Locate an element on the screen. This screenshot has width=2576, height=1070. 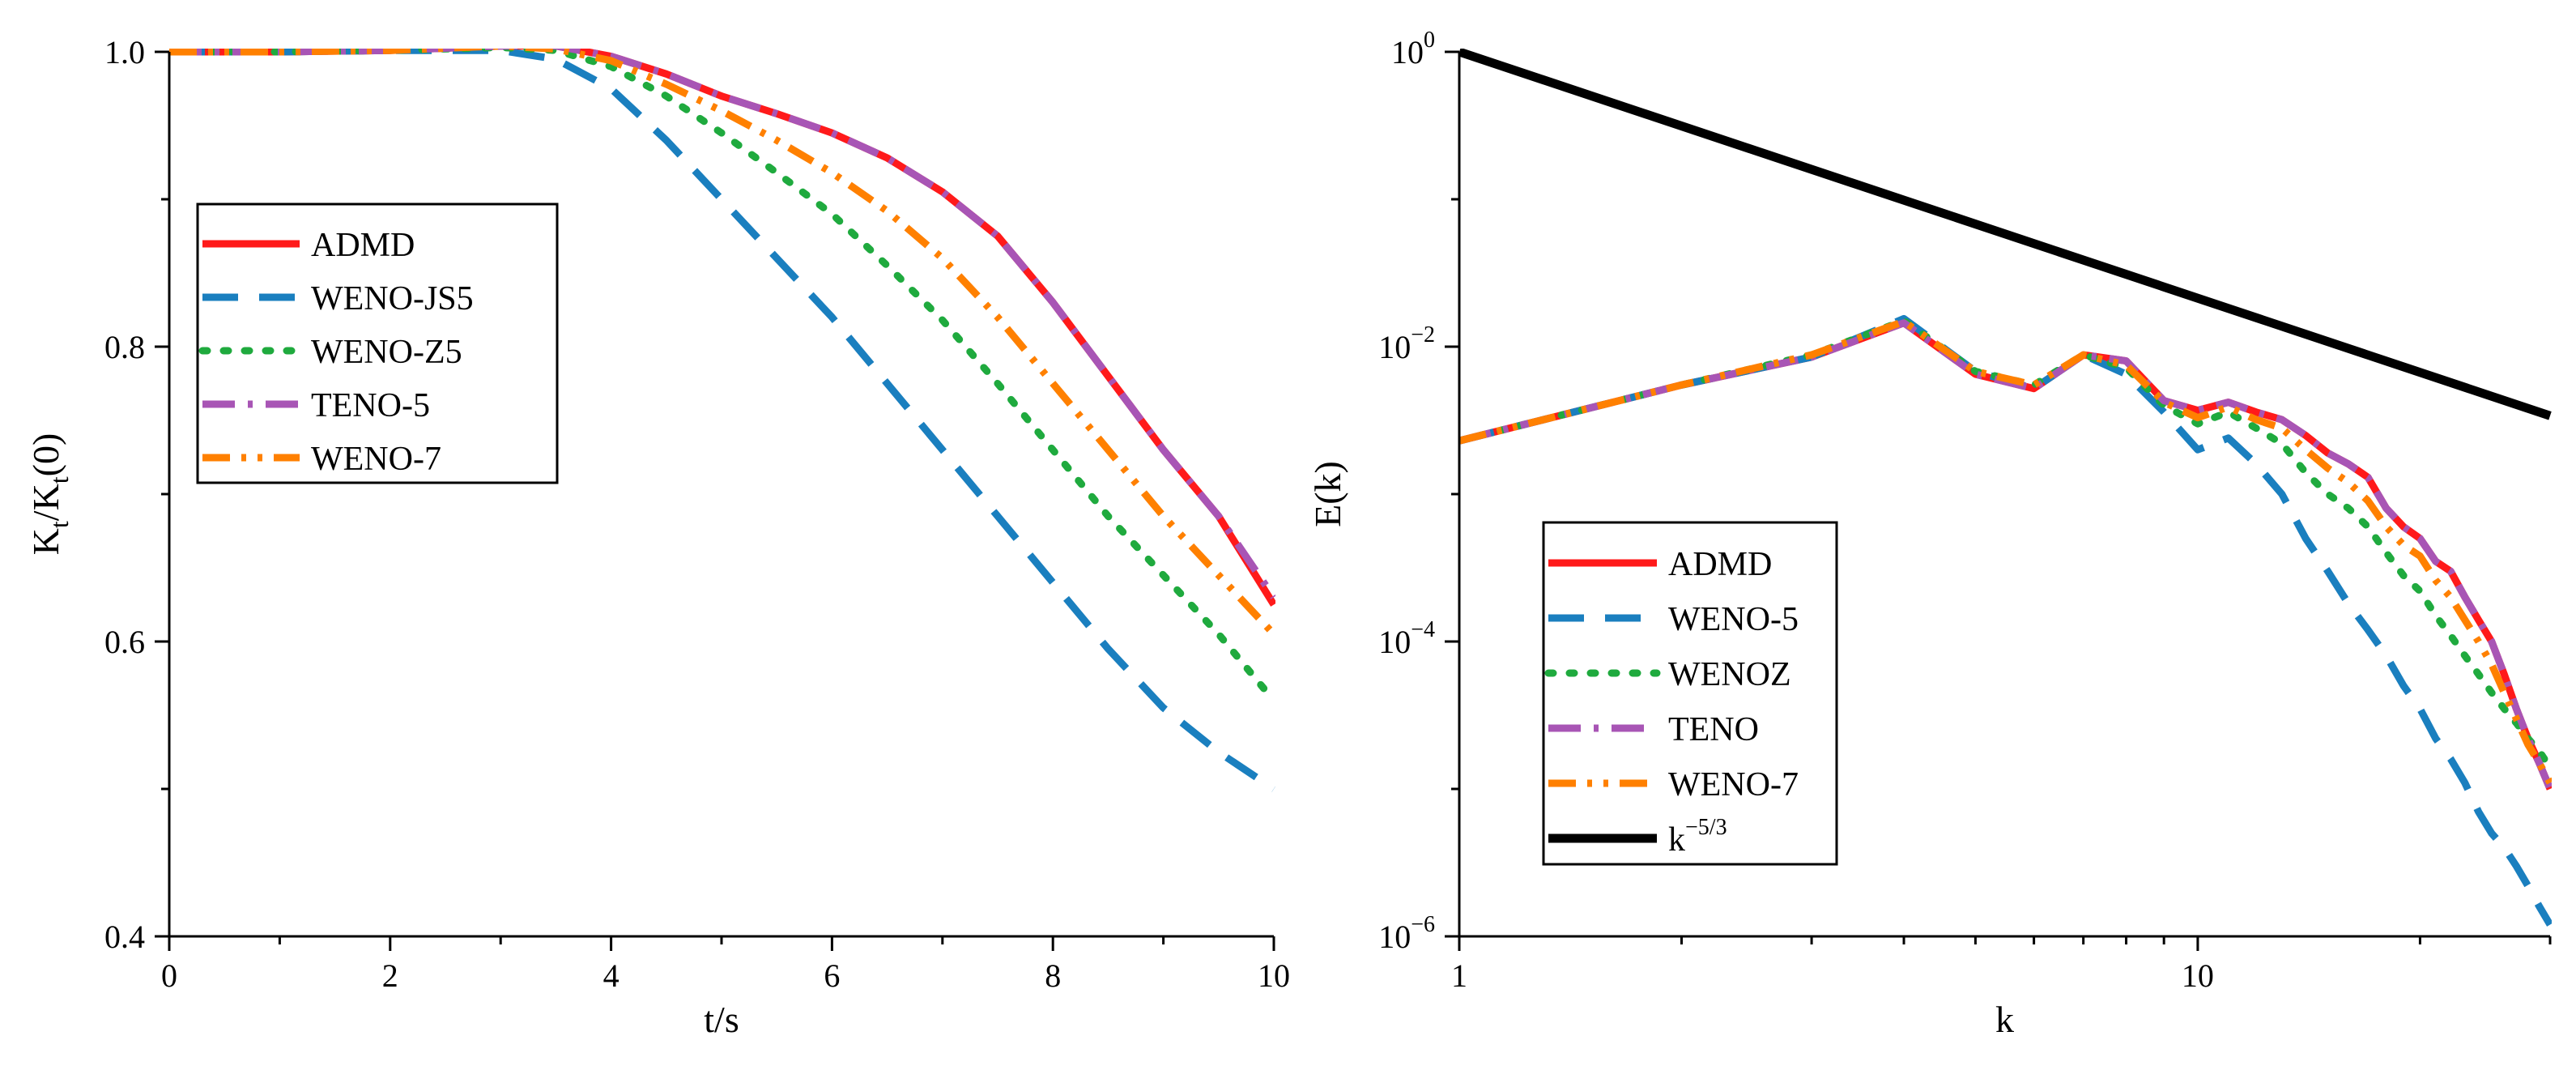
legend-label: TENO-5 is located at coordinates (370, 405).